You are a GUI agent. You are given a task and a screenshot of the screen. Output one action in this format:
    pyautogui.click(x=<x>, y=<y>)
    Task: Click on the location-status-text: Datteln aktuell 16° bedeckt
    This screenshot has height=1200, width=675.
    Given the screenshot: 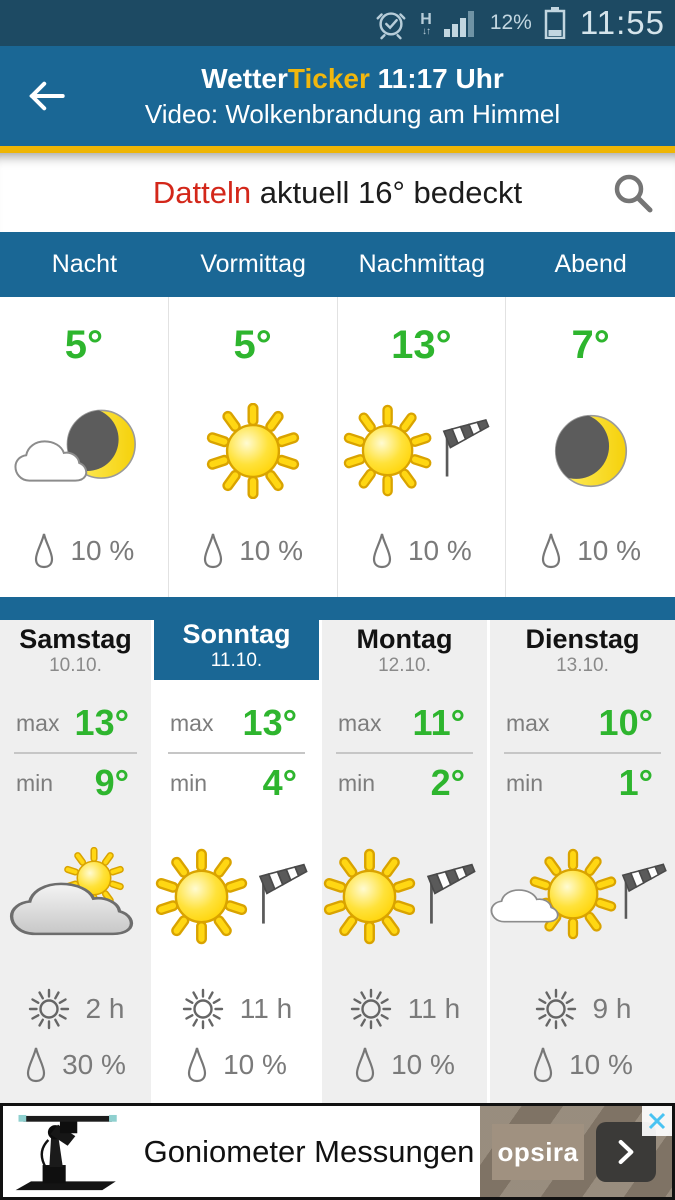 What is the action you would take?
    pyautogui.click(x=337, y=192)
    